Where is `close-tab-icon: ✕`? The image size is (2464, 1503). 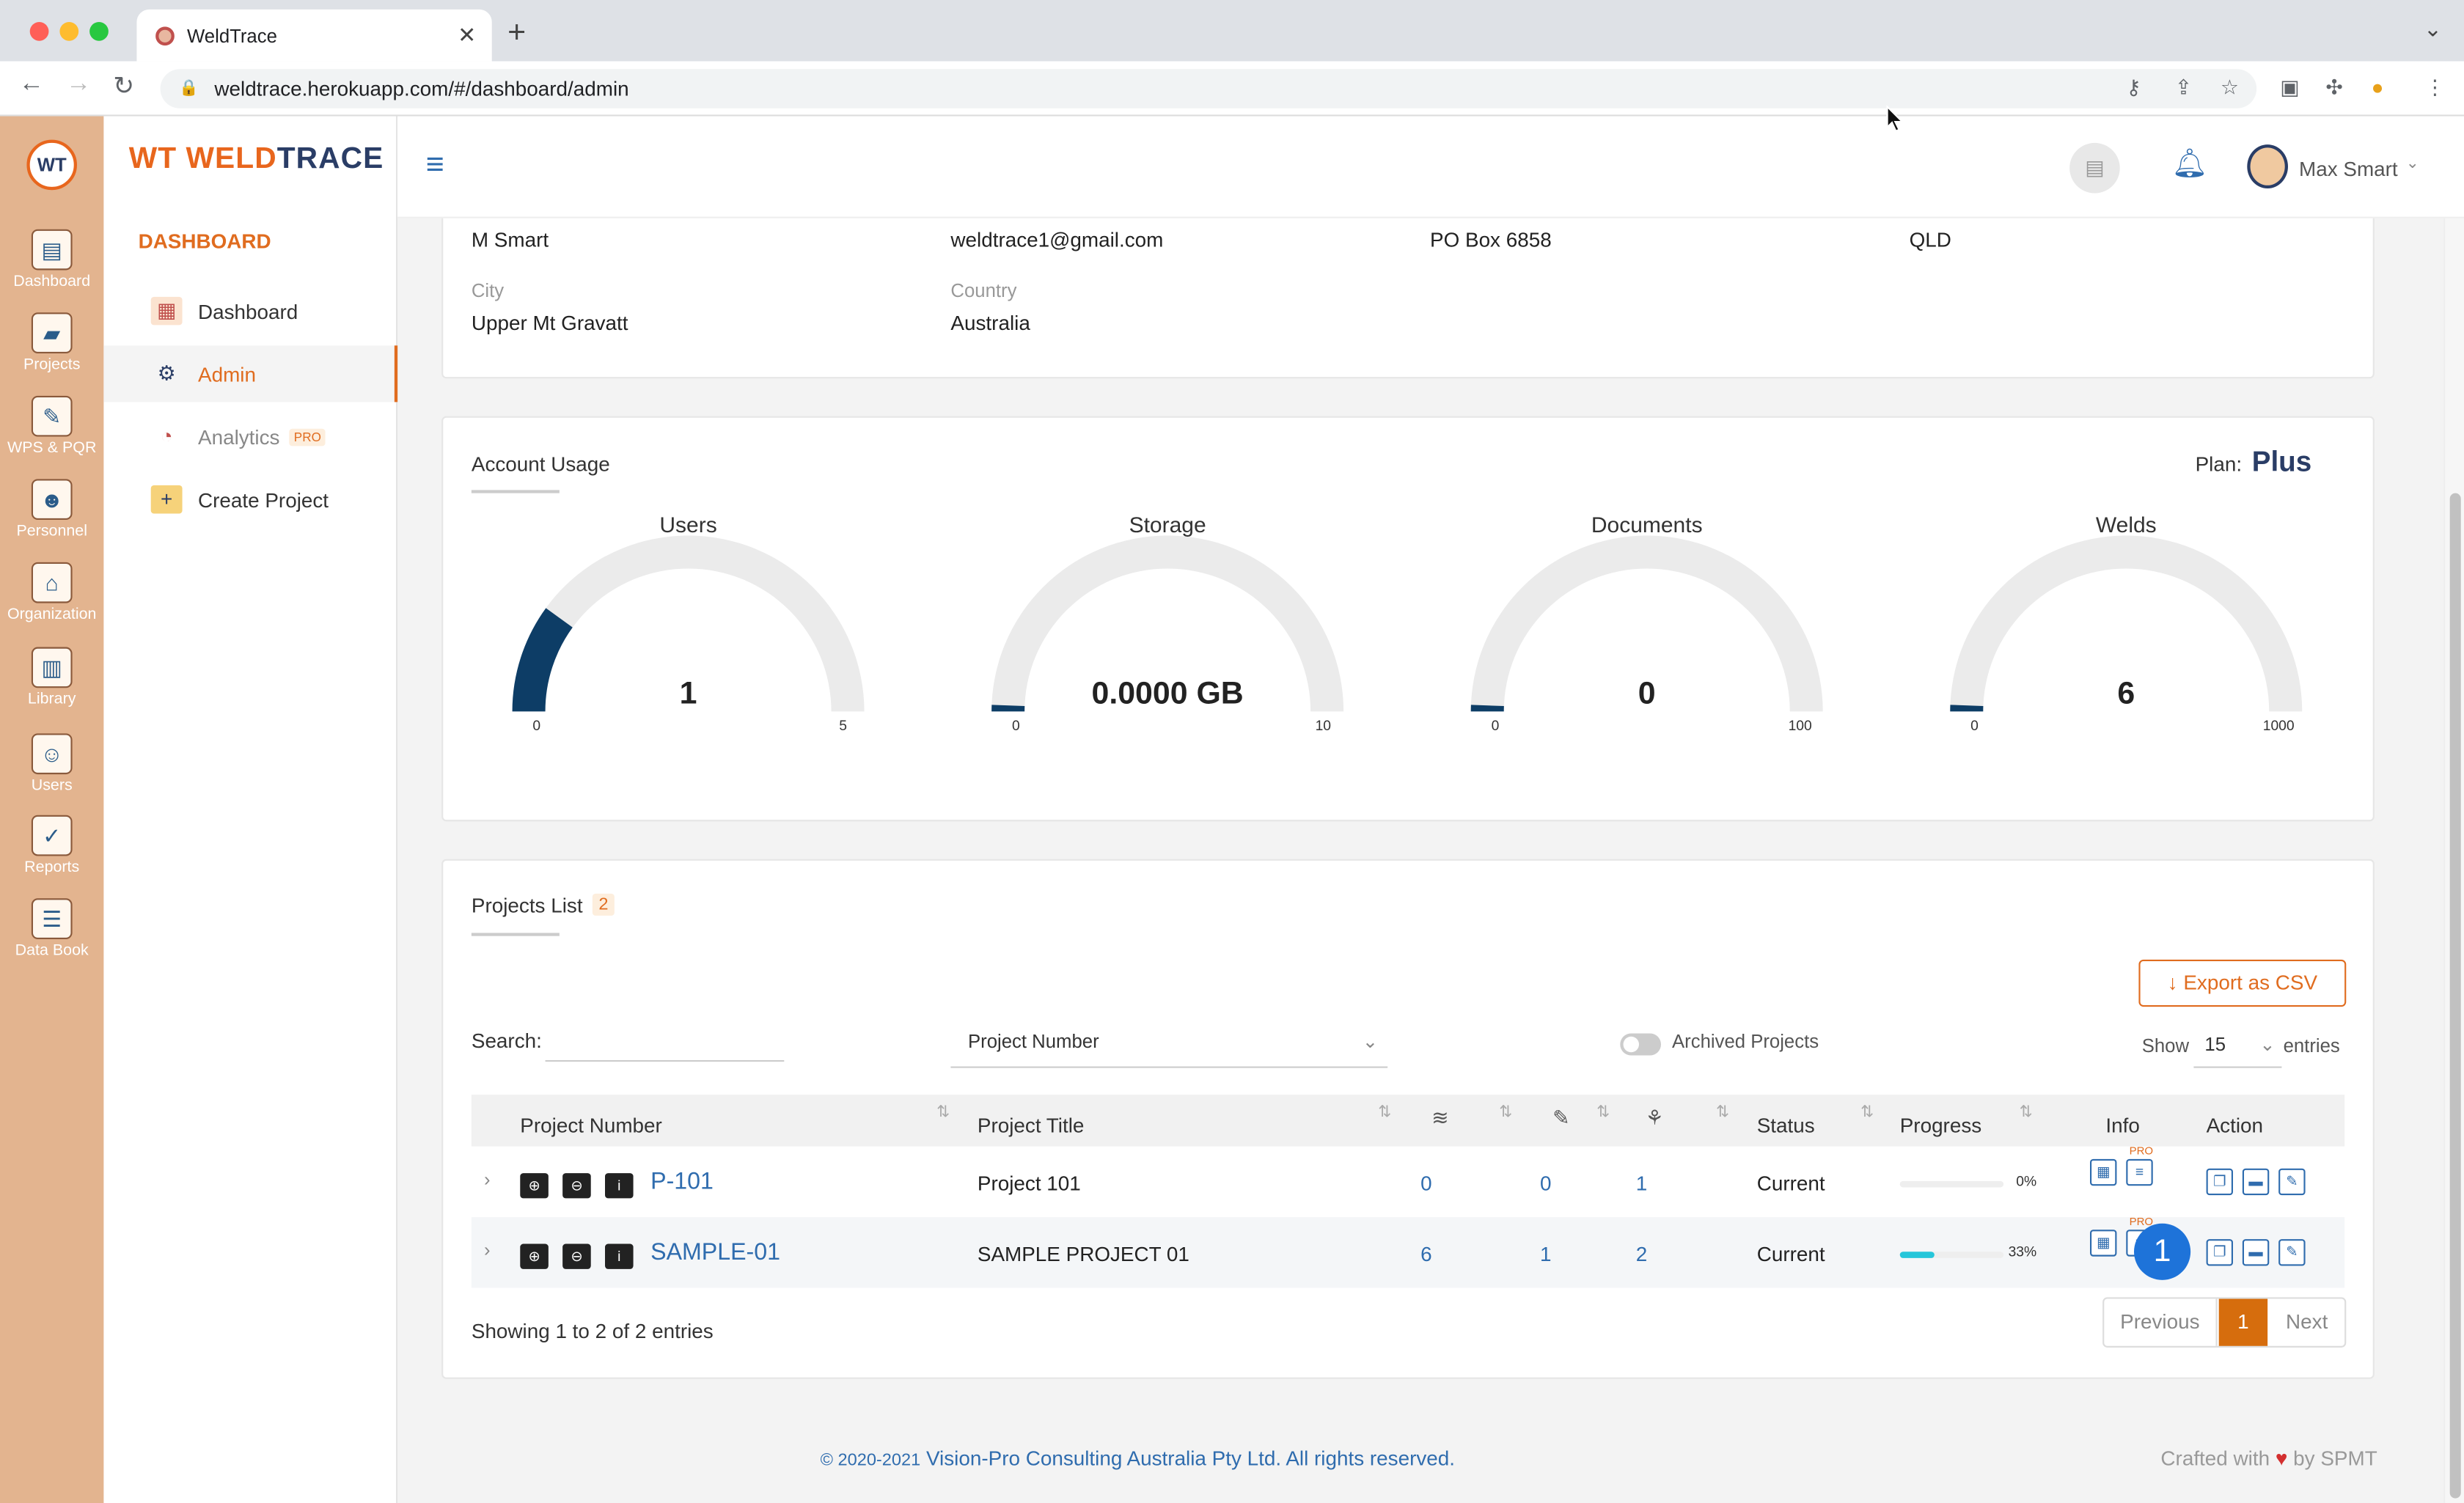 close-tab-icon: ✕ is located at coordinates (467, 34).